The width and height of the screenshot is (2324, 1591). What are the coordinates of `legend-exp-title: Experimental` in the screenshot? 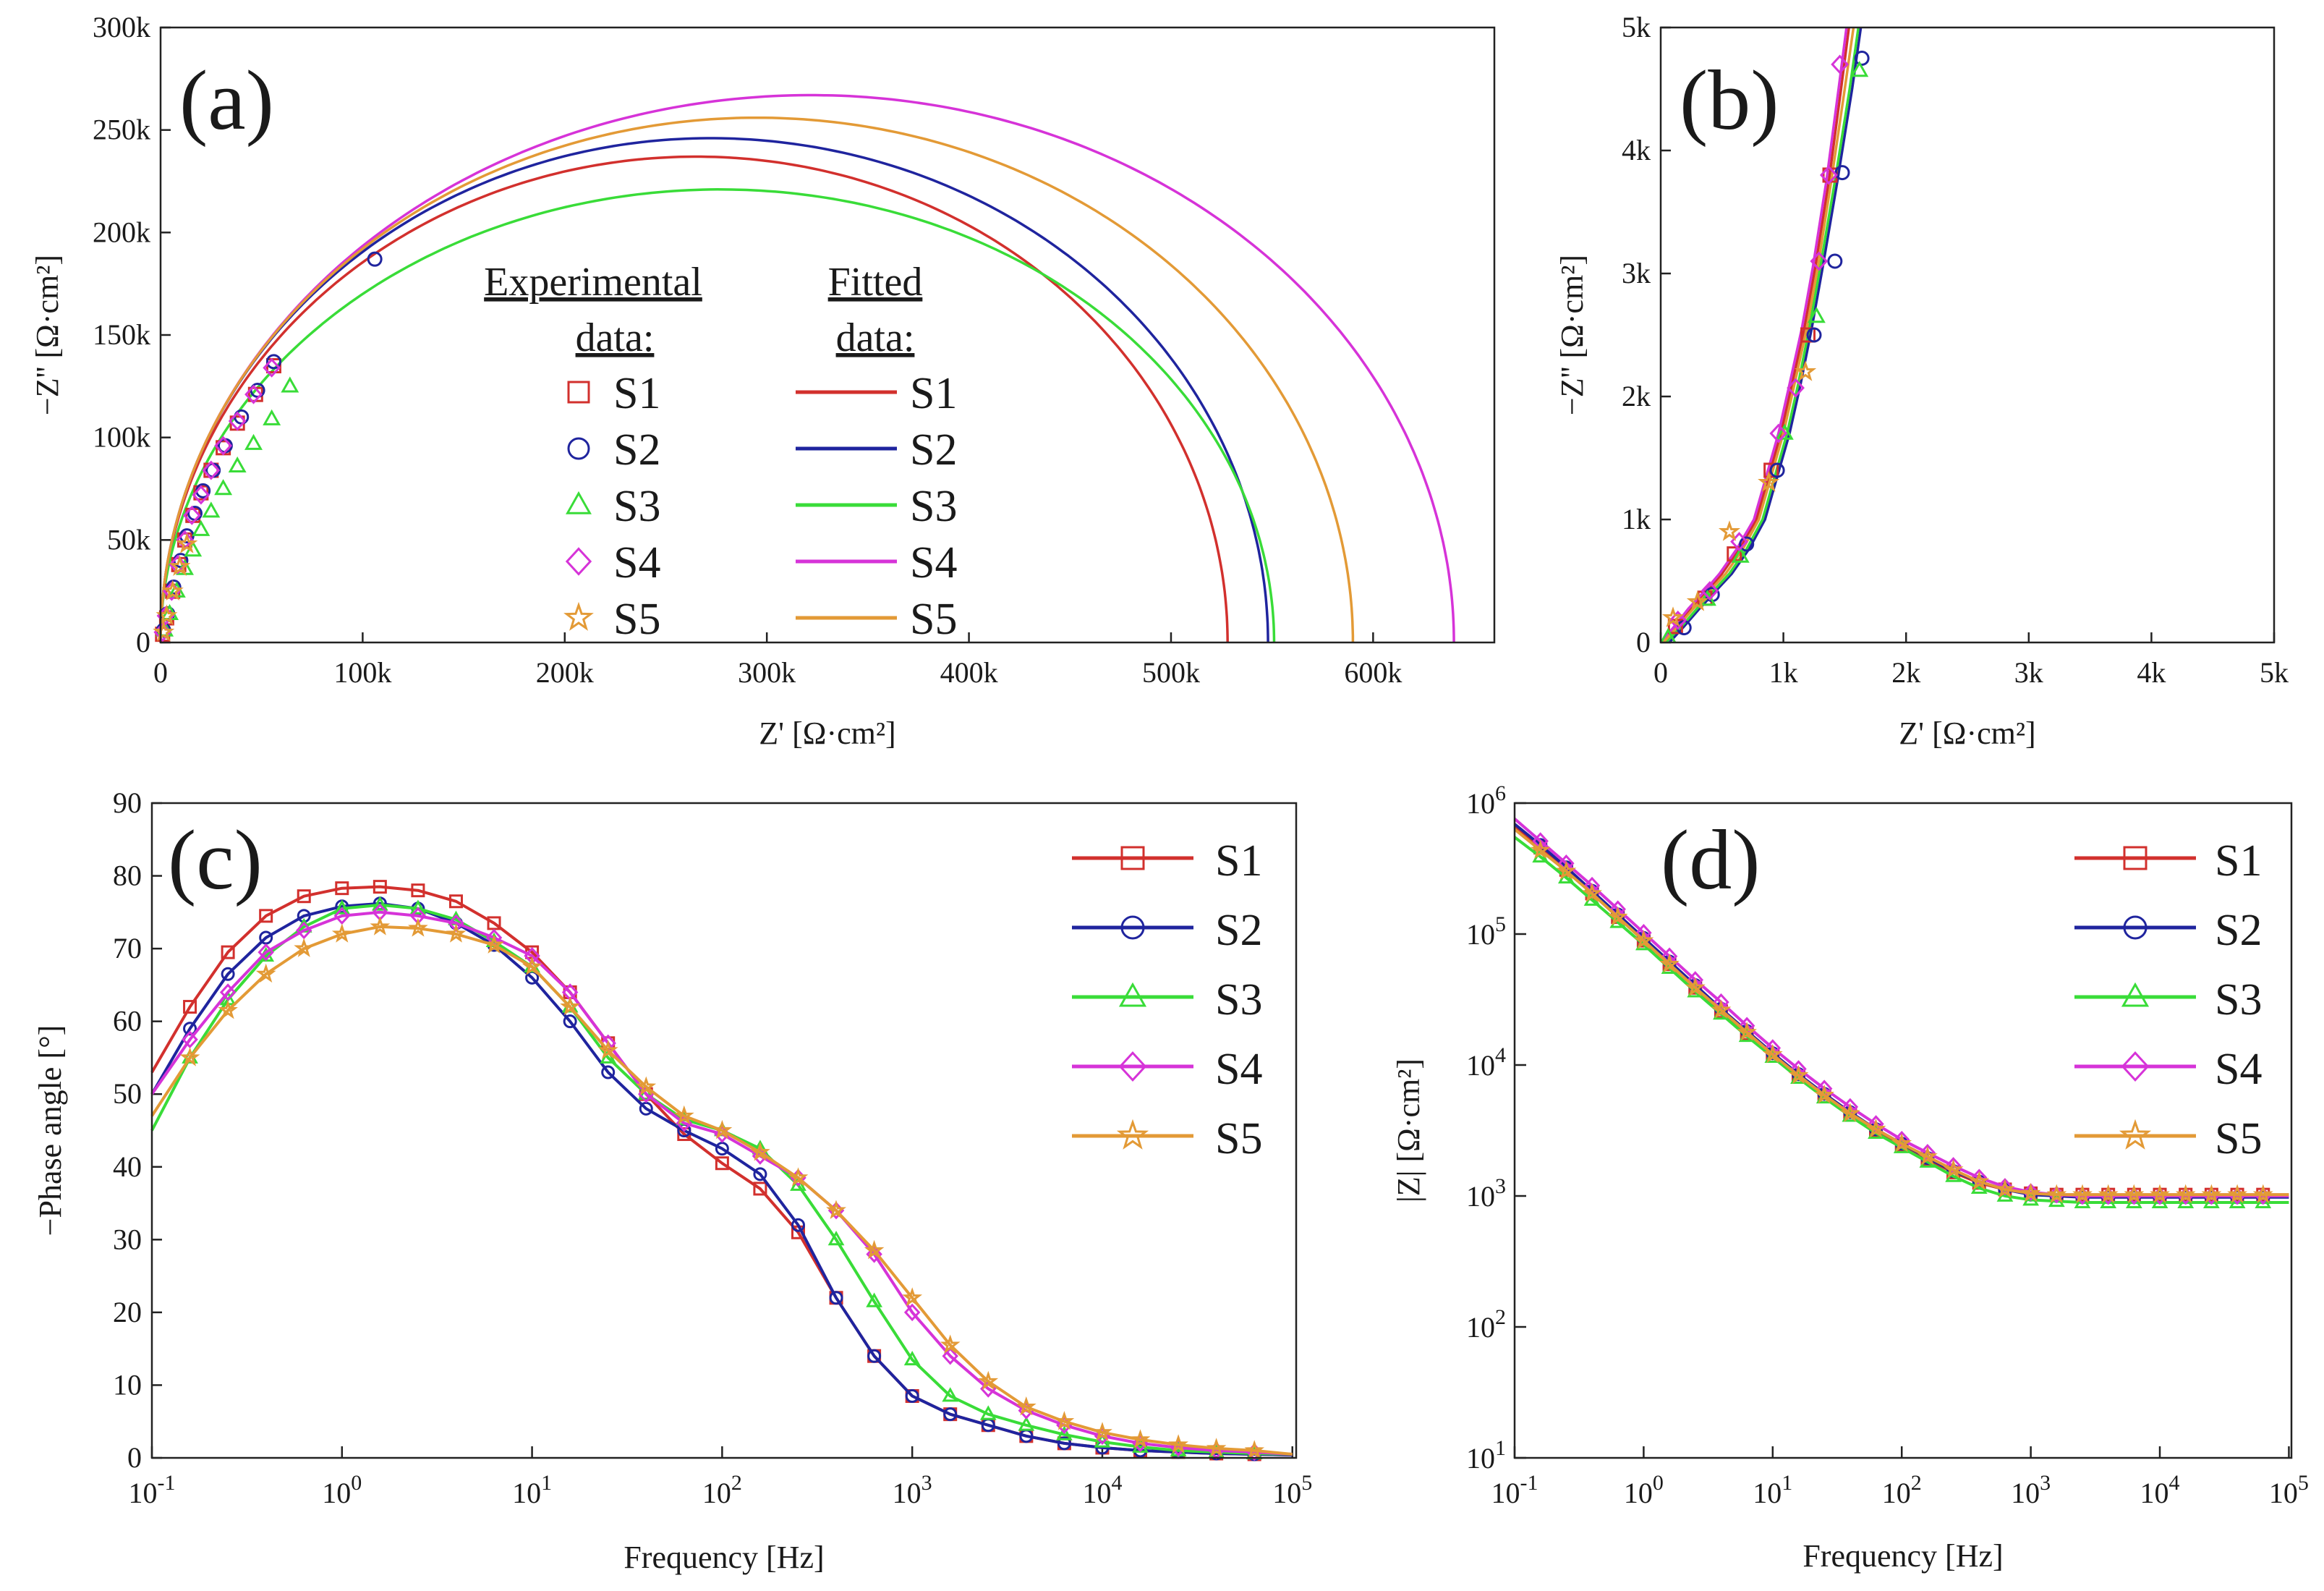 It's located at (593, 282).